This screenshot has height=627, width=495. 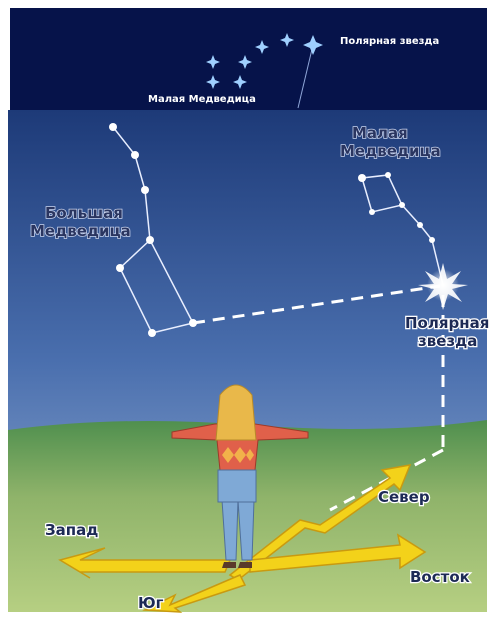 I want to click on polaris, so click(x=443, y=286).